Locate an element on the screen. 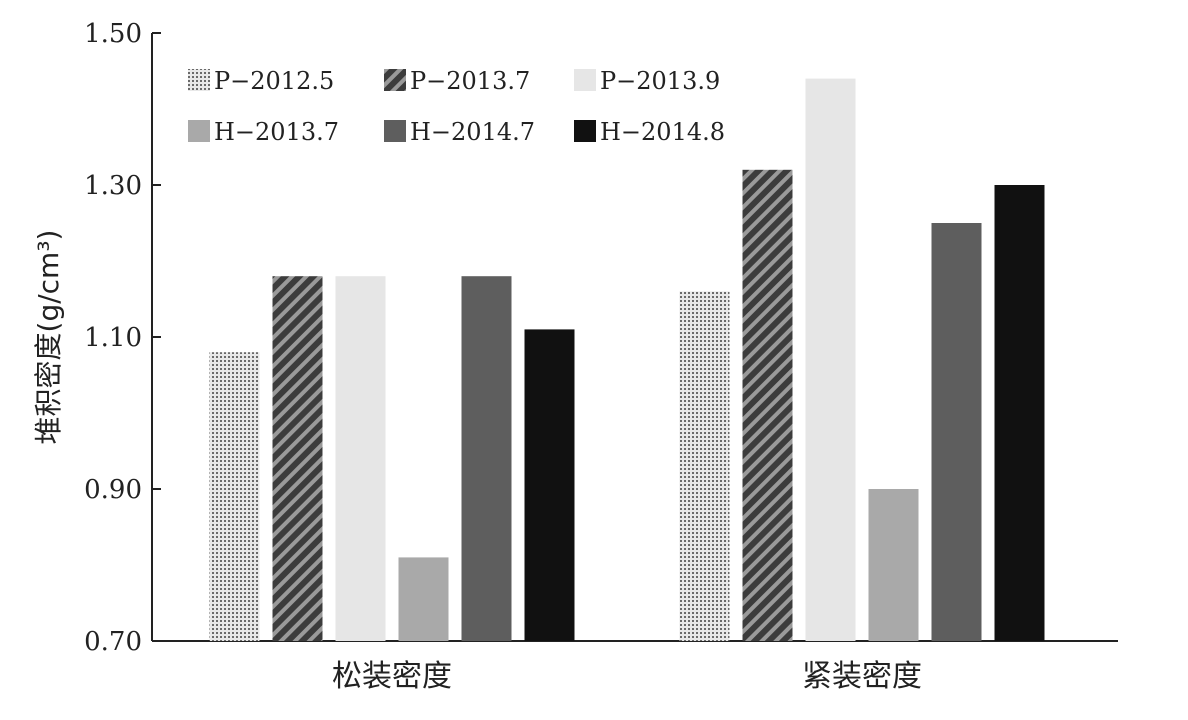 The height and width of the screenshot is (720, 1188). legend-label: H−2014.7 is located at coordinates (472, 132).